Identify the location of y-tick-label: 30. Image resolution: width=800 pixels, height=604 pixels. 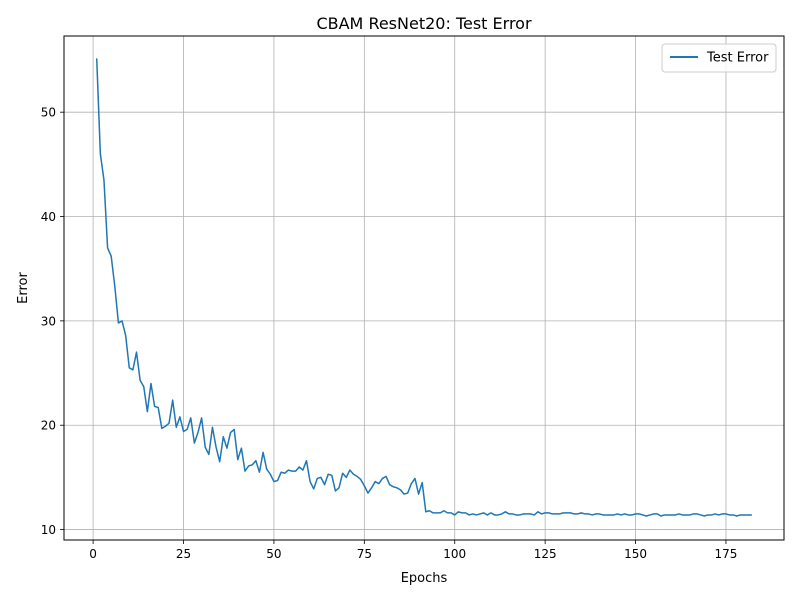
(48, 321).